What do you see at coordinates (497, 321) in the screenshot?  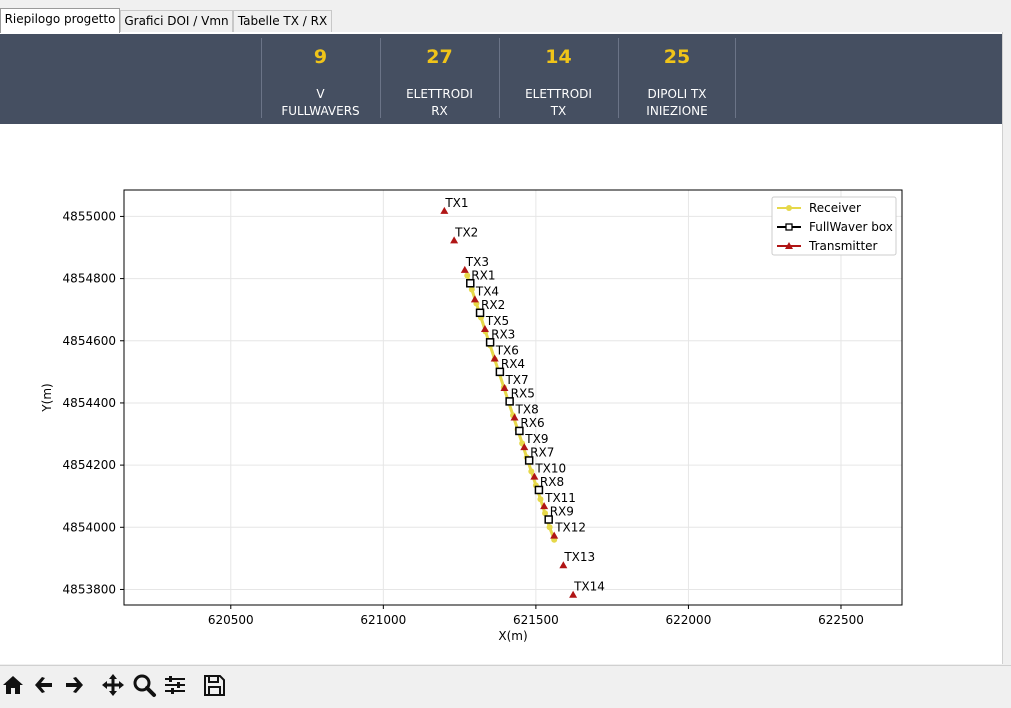 I see `transmitter-label: TX5` at bounding box center [497, 321].